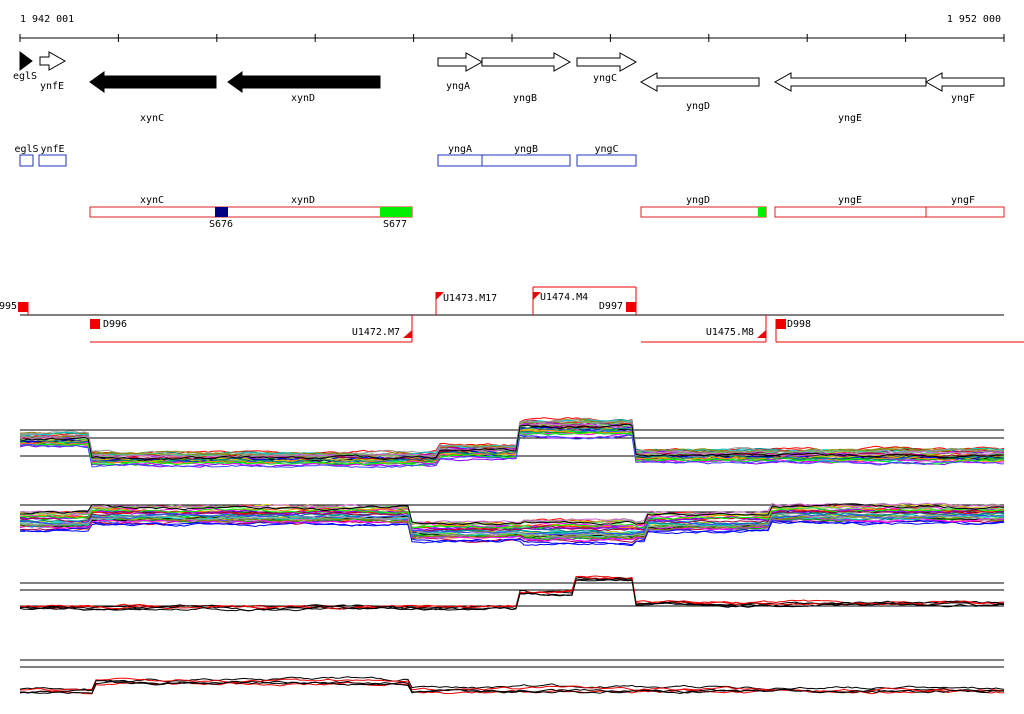 The width and height of the screenshot is (1024, 714). Describe the element at coordinates (221, 224) in the screenshot. I see `site-label: S676` at that location.